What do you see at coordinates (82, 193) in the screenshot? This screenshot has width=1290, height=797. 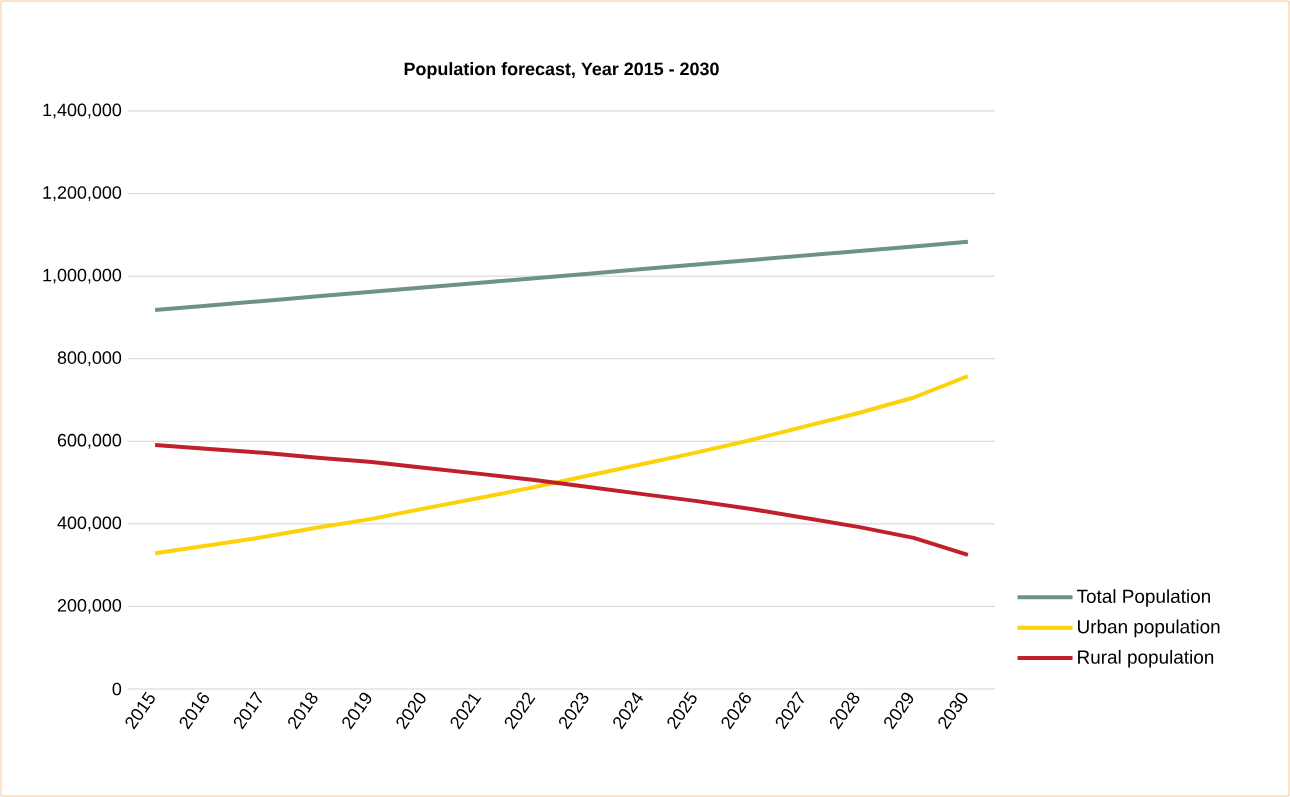 I see `y-tick-label: 1,200,000` at bounding box center [82, 193].